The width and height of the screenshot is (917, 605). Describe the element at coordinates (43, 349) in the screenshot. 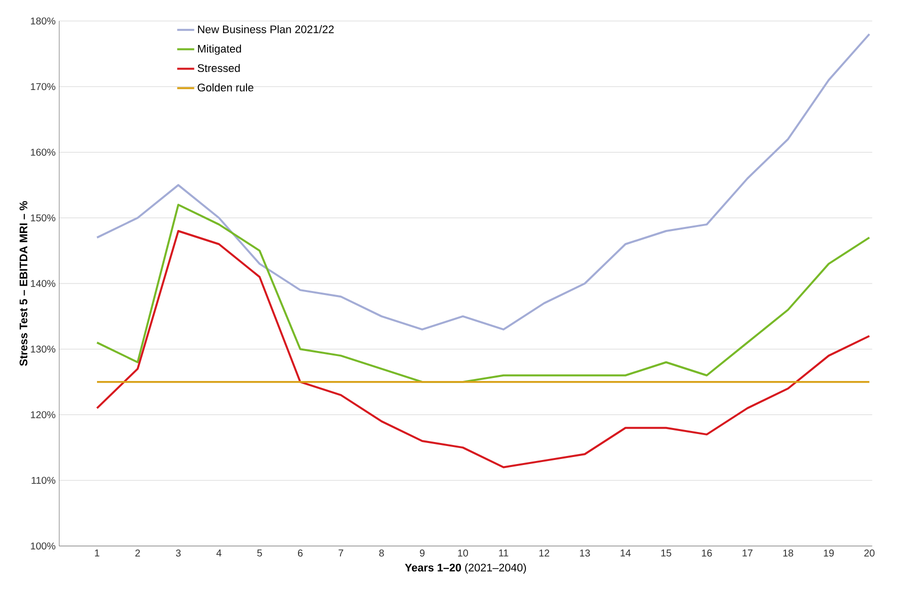

I see `y-tick-label: 130%` at that location.